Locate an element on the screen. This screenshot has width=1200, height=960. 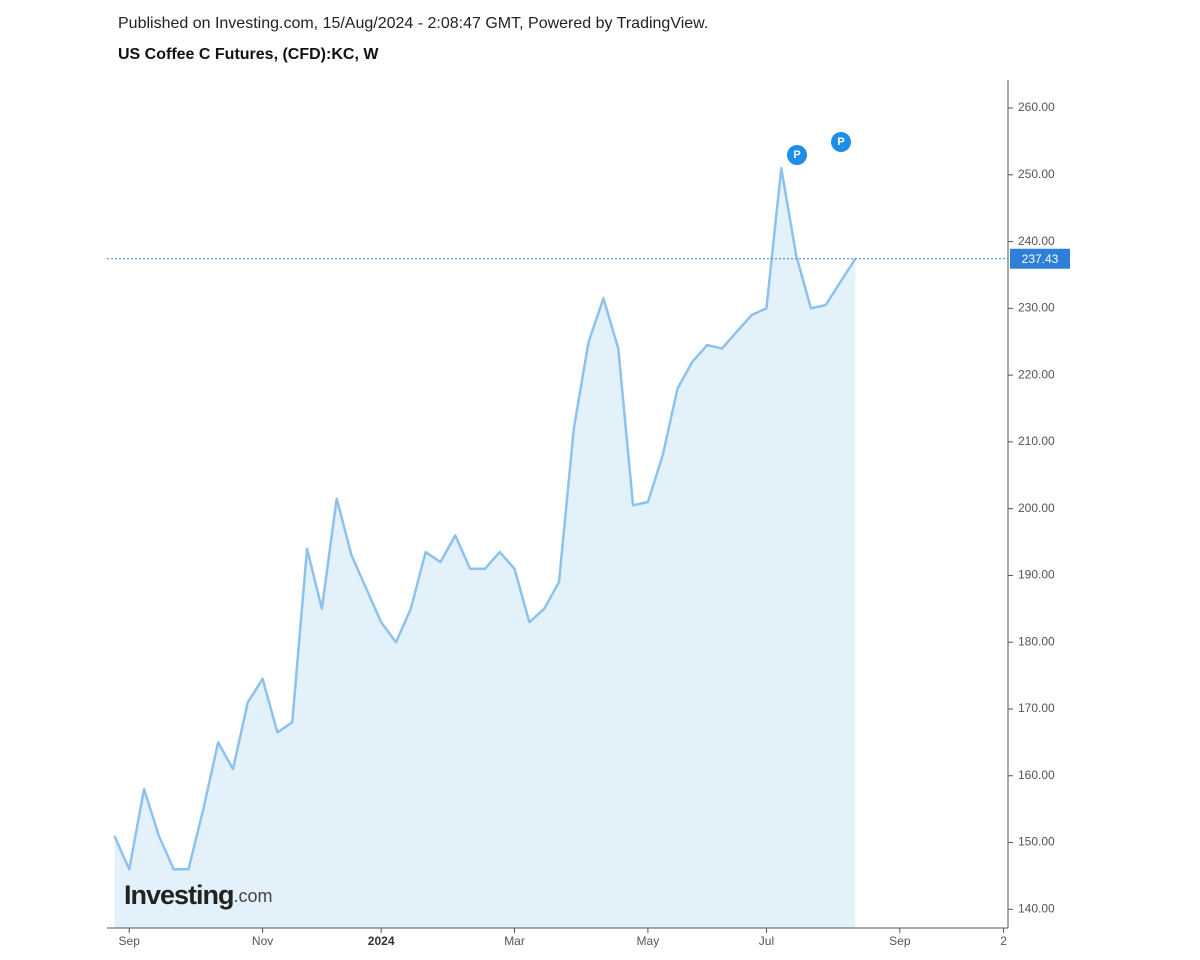
x-tick-label: Mar is located at coordinates (514, 941).